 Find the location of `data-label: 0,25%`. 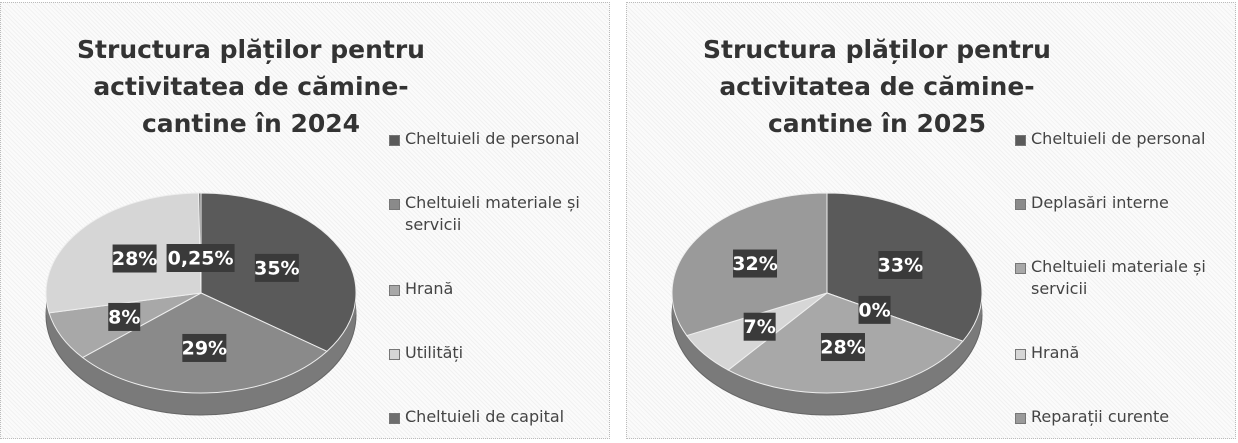

data-label: 0,25% is located at coordinates (201, 259).